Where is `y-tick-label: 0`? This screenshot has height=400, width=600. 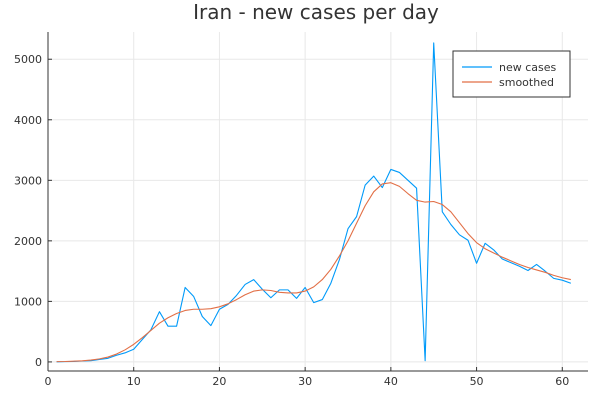 y-tick-label: 0 is located at coordinates (38, 362).